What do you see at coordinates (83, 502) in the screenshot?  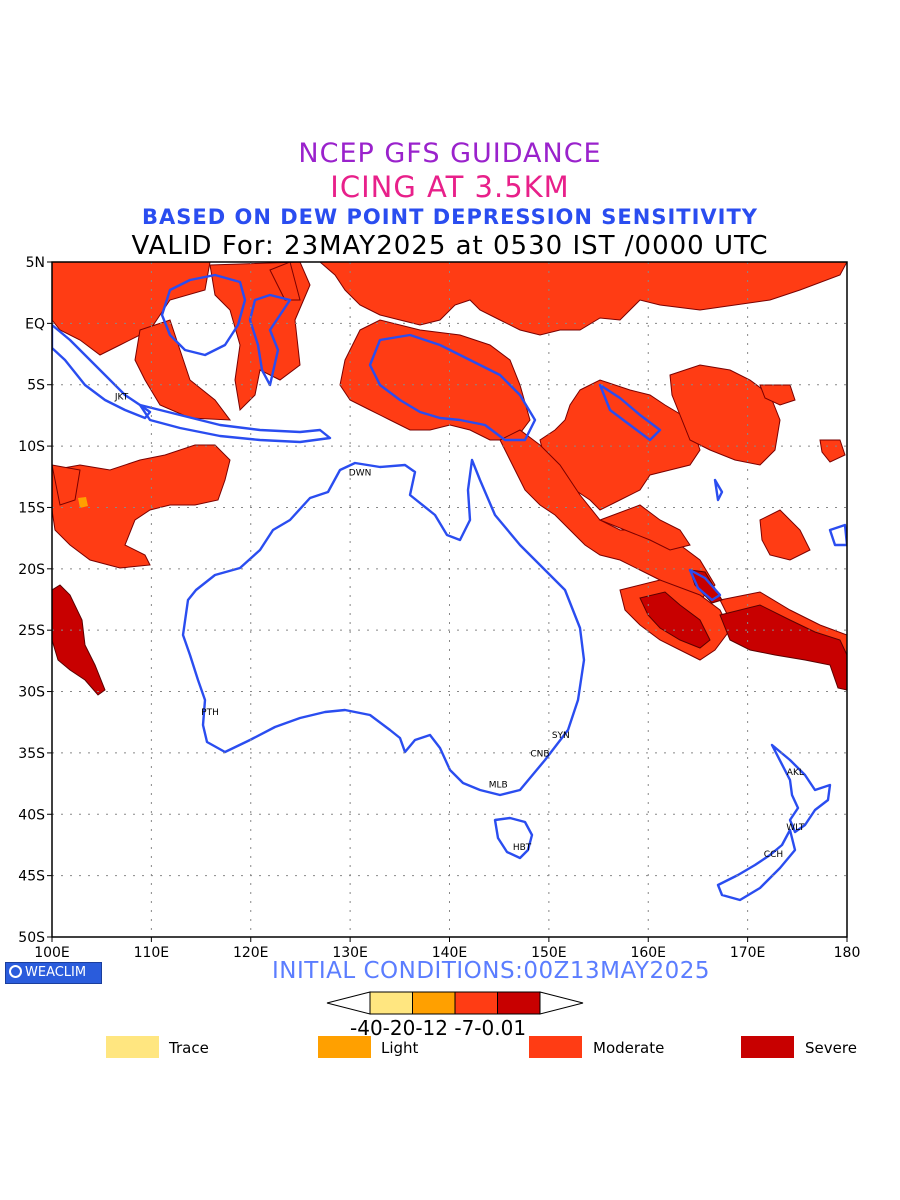 I see `icing-light-areas` at bounding box center [83, 502].